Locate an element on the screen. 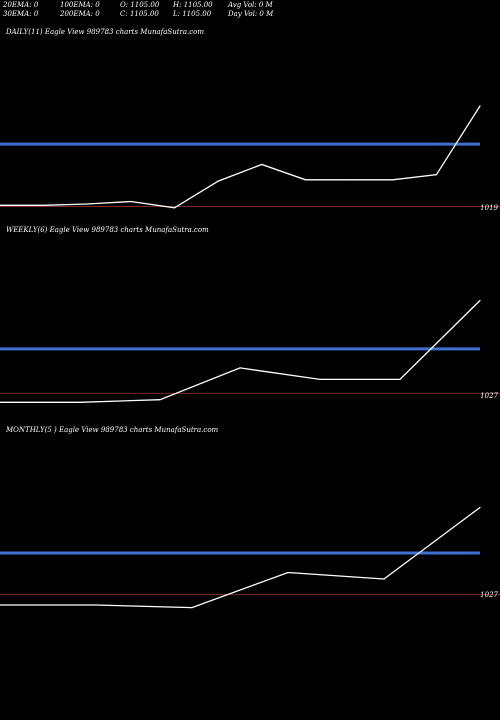 Image resolution: width=500 pixels, height=720 pixels. ema100-readout: 100EMA: 0 is located at coordinates (80, 5).